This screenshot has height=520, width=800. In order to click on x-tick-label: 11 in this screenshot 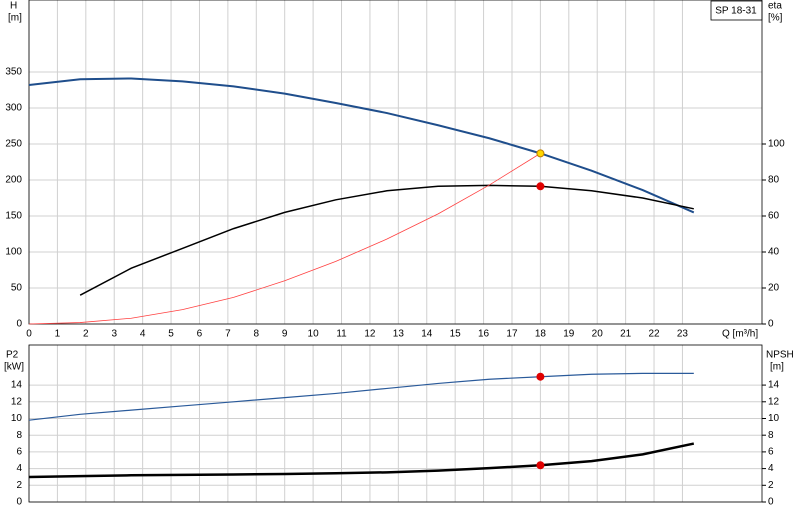, I will do `click(341, 334)`.